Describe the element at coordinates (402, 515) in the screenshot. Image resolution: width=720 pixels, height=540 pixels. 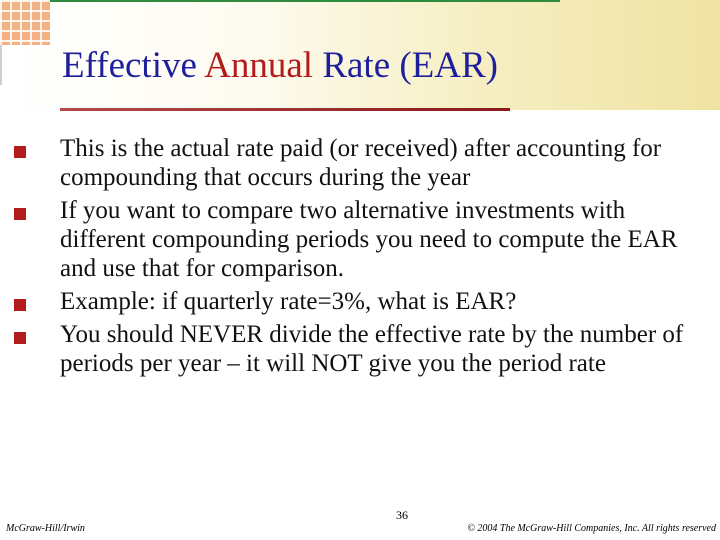
I see `page-number: 36` at that location.